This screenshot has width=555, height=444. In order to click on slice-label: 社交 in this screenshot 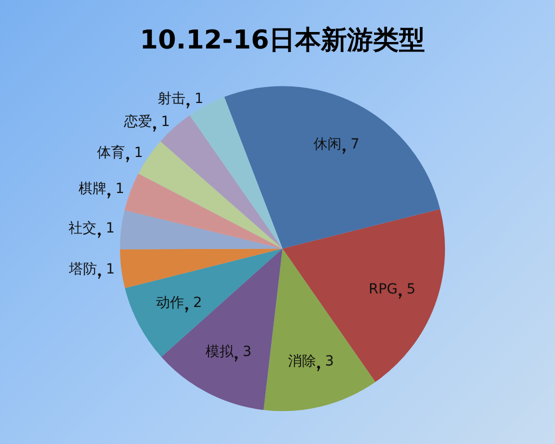, I will do `click(82, 228)`.